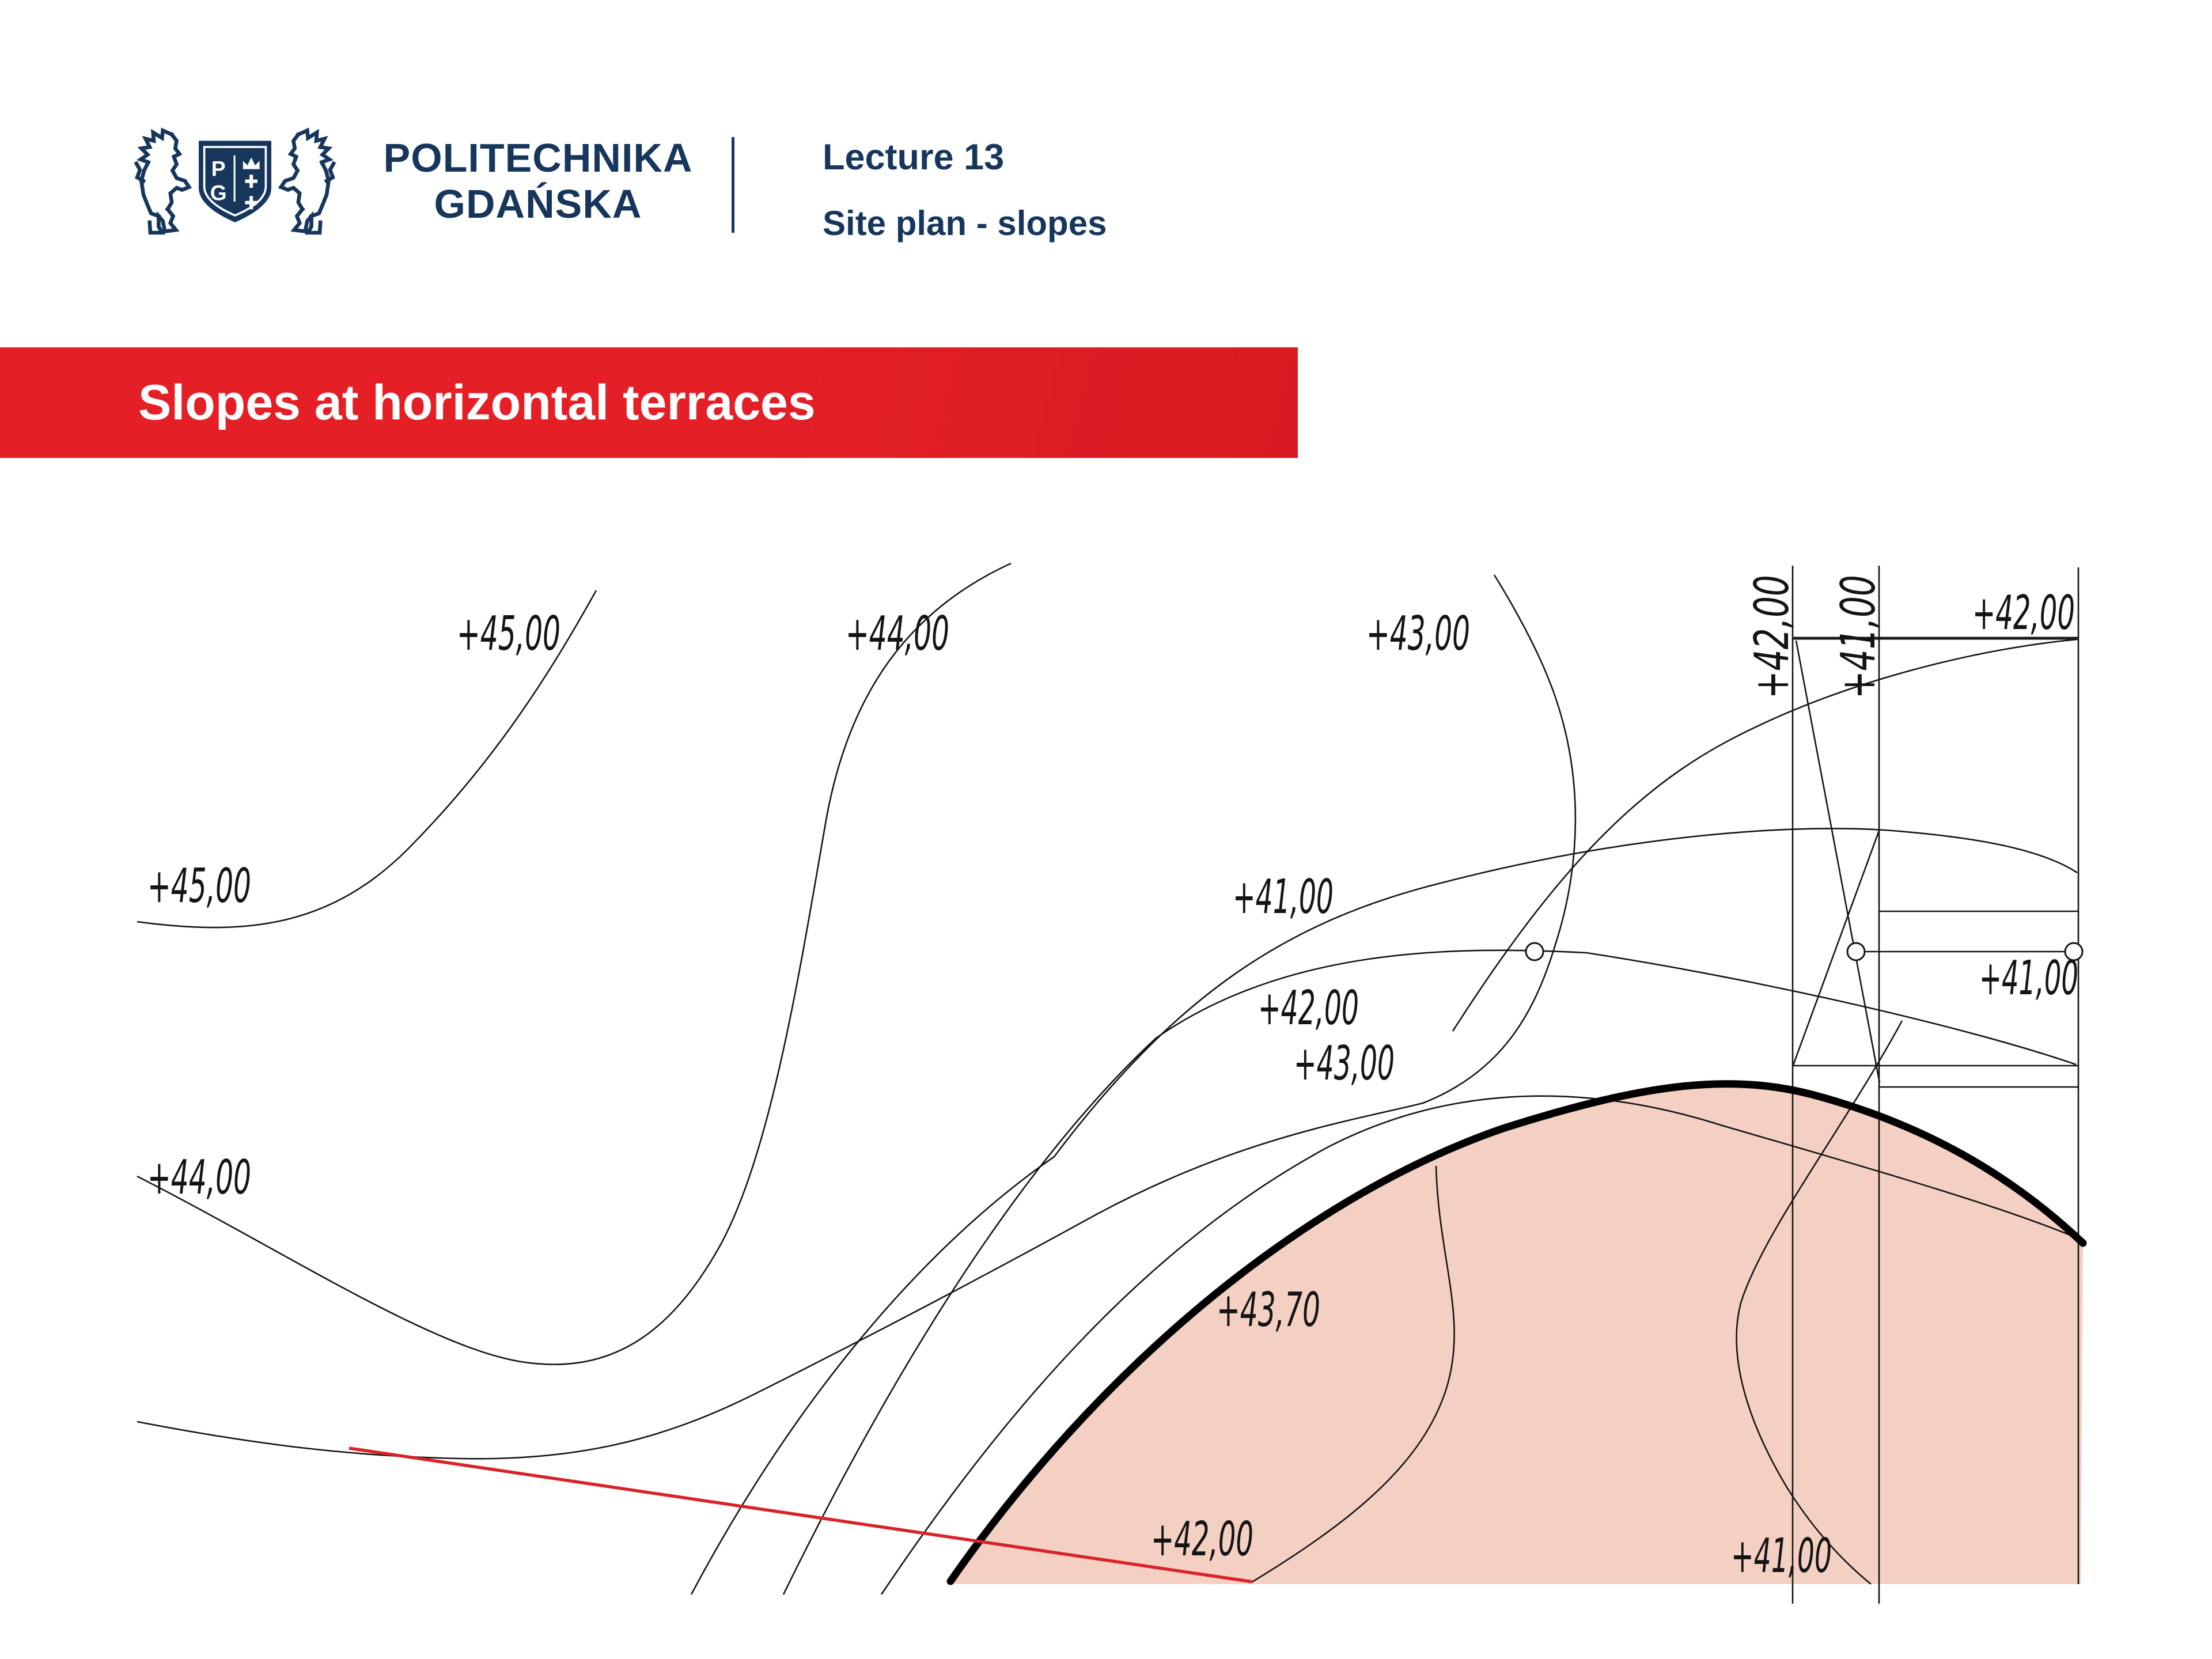  What do you see at coordinates (1781, 1556) in the screenshot?
I see `elevation-label-bottom-41: +41,00` at bounding box center [1781, 1556].